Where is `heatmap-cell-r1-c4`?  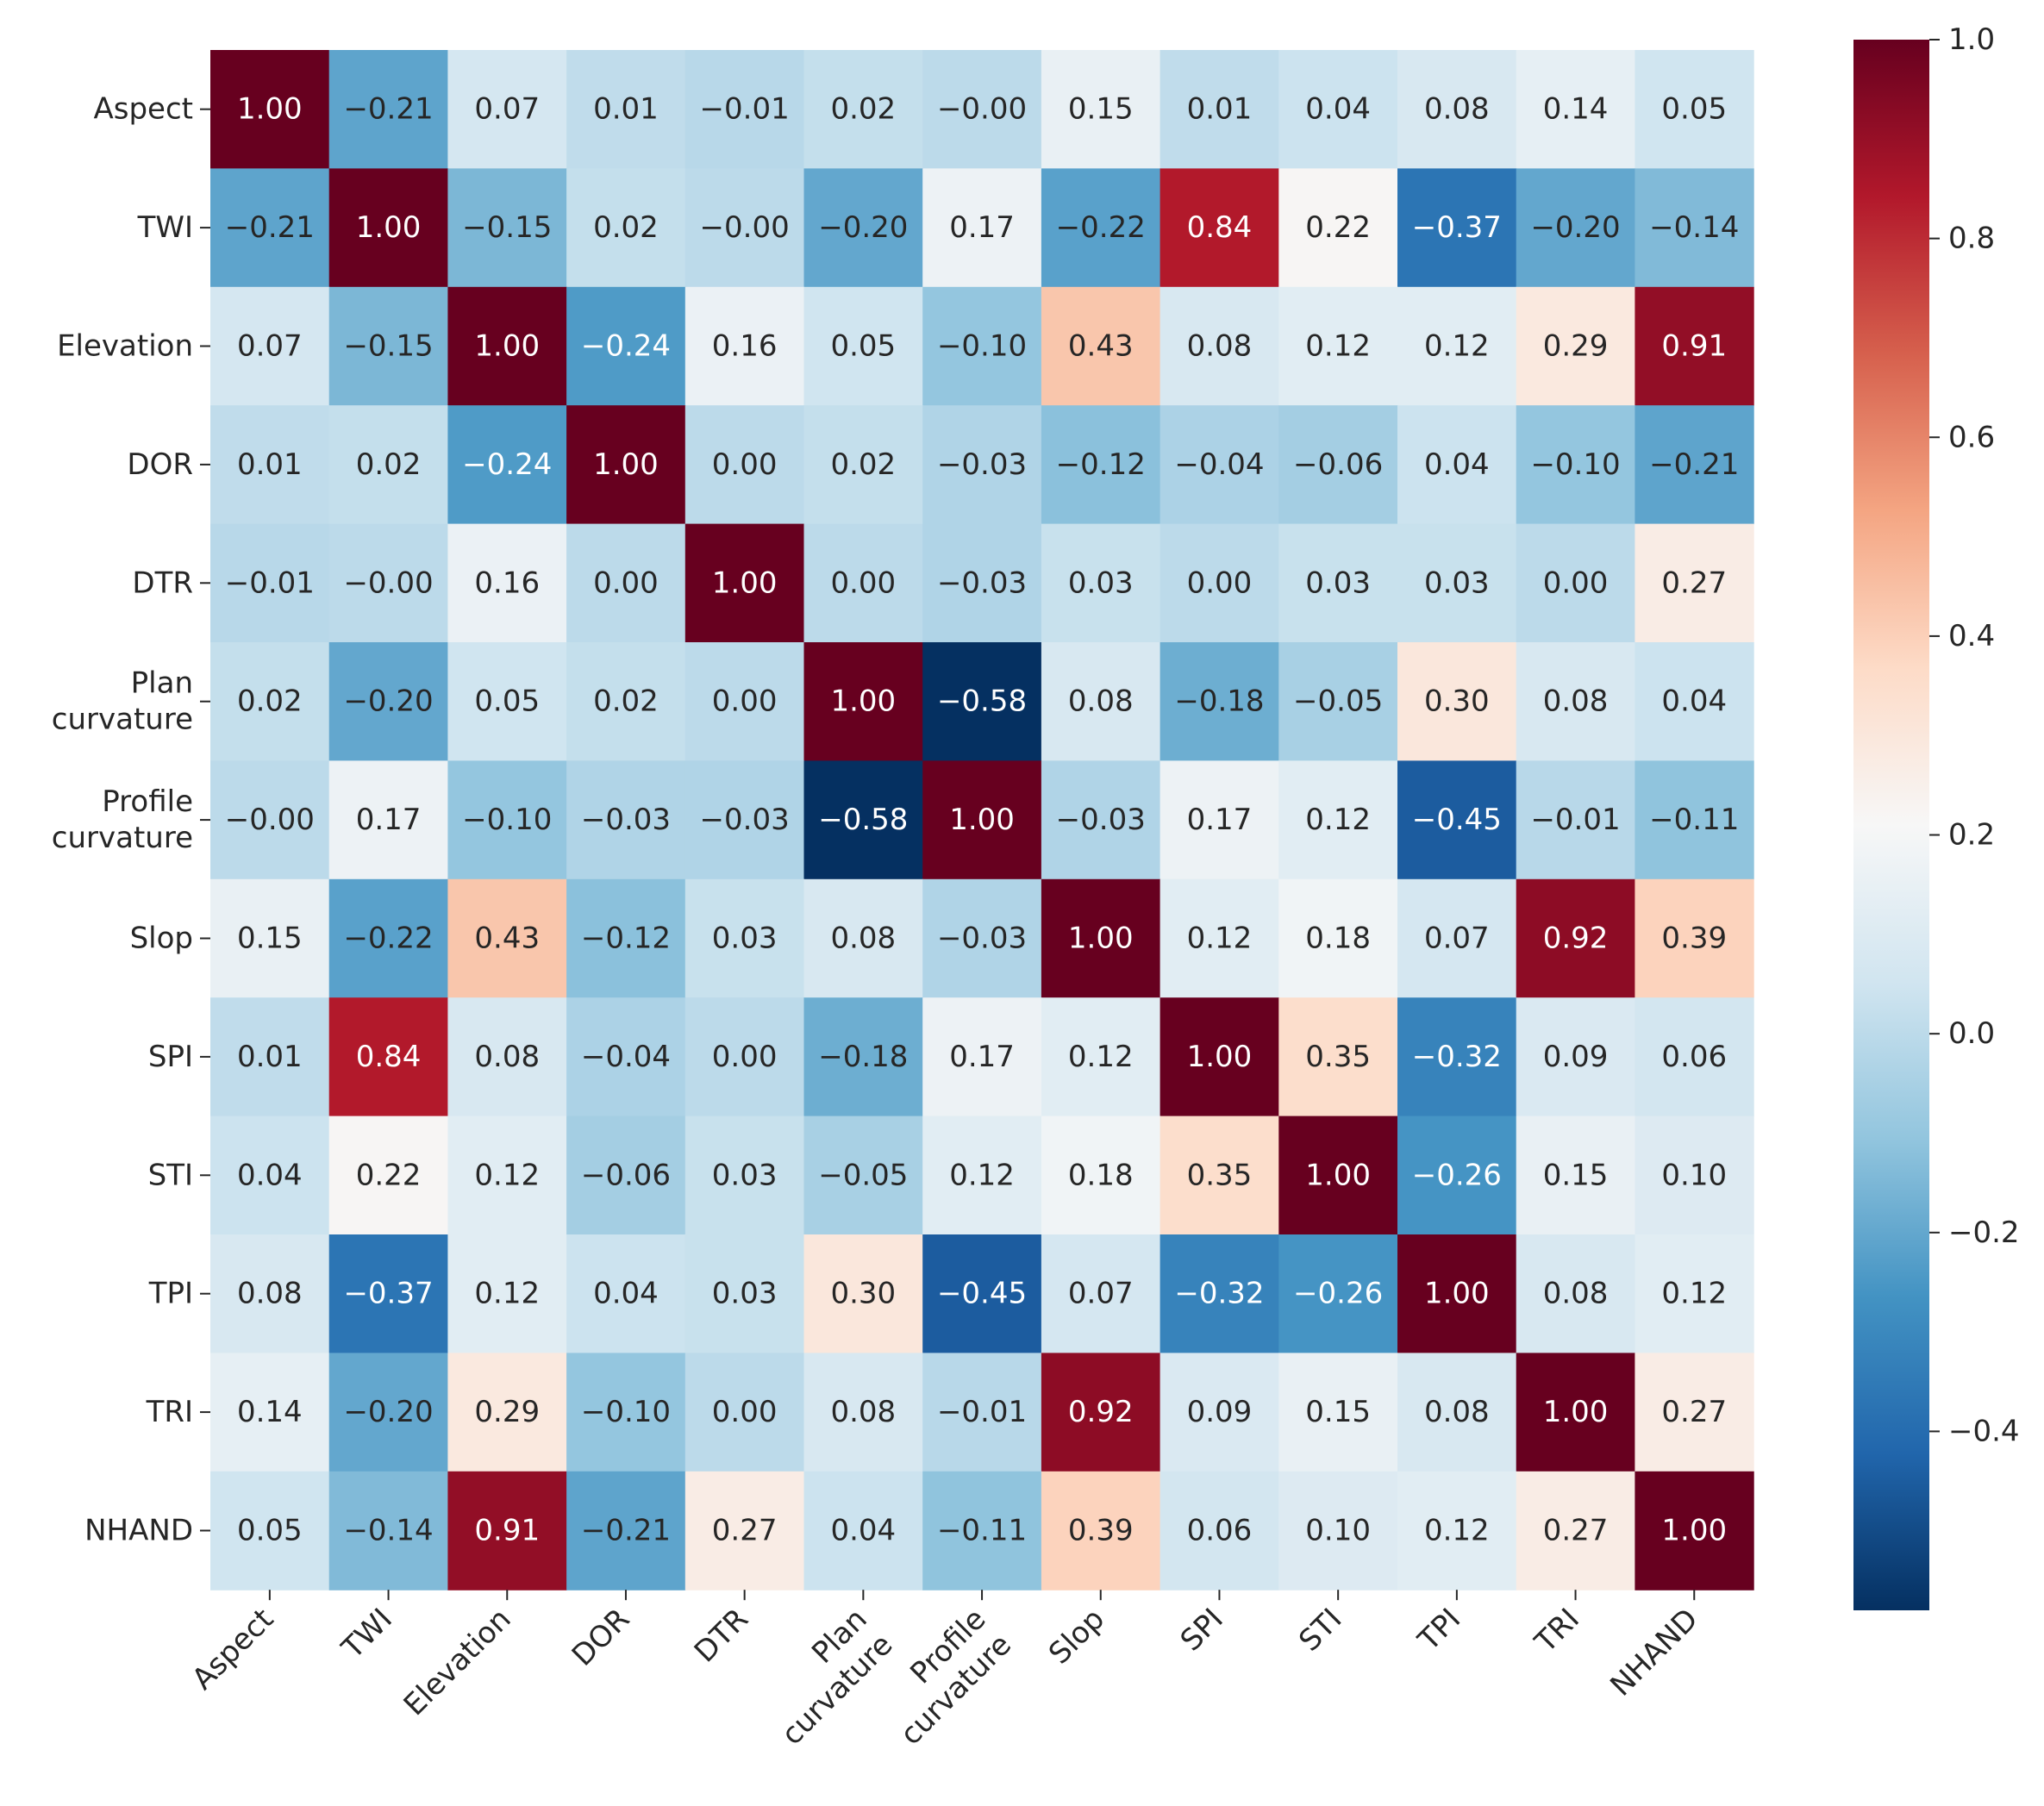 heatmap-cell-r1-c4 is located at coordinates (744, 228).